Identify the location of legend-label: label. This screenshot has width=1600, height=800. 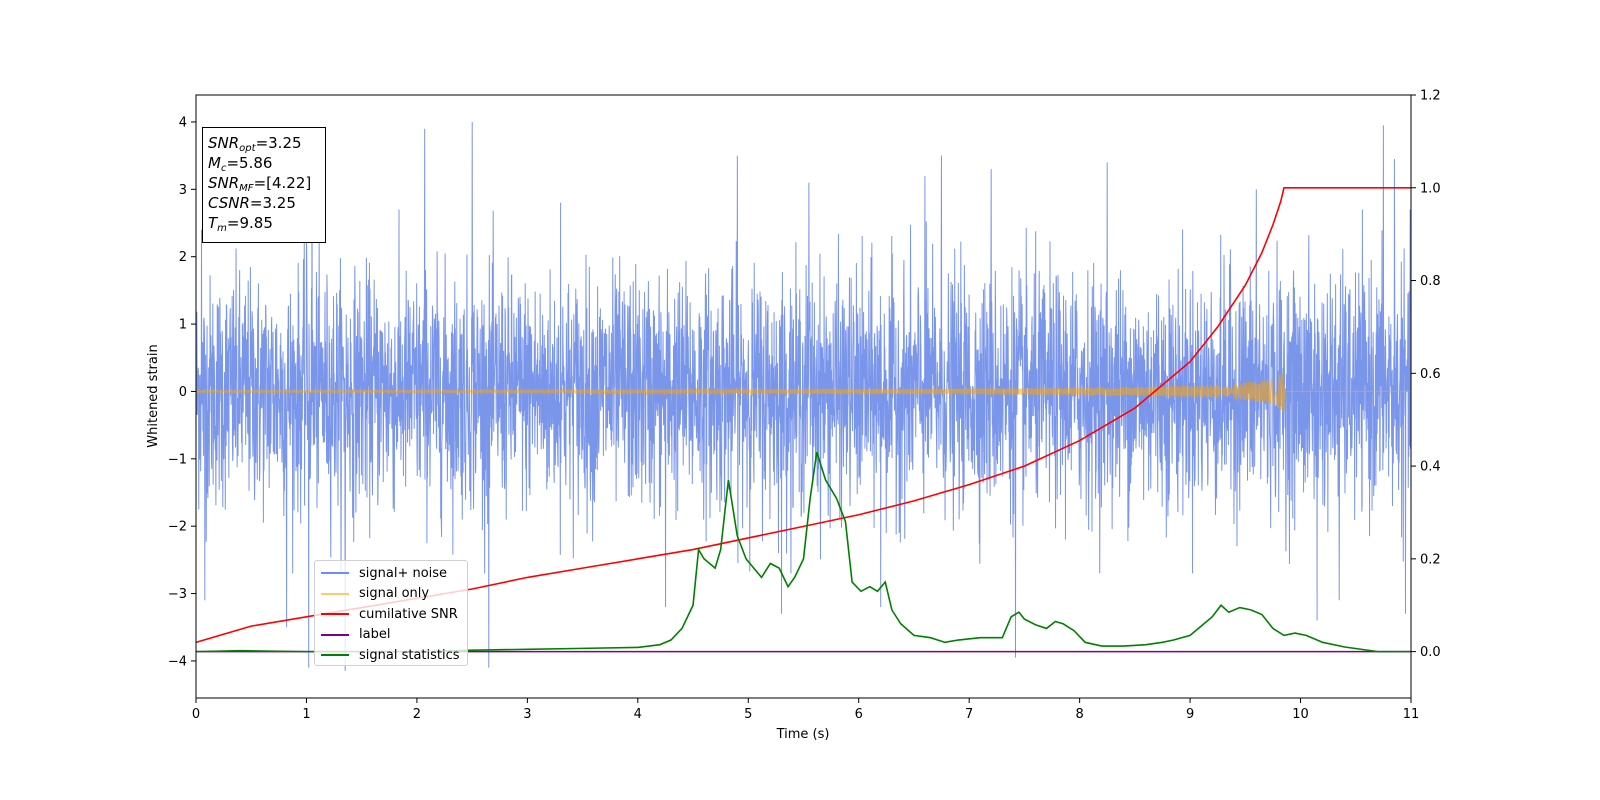
(375, 635).